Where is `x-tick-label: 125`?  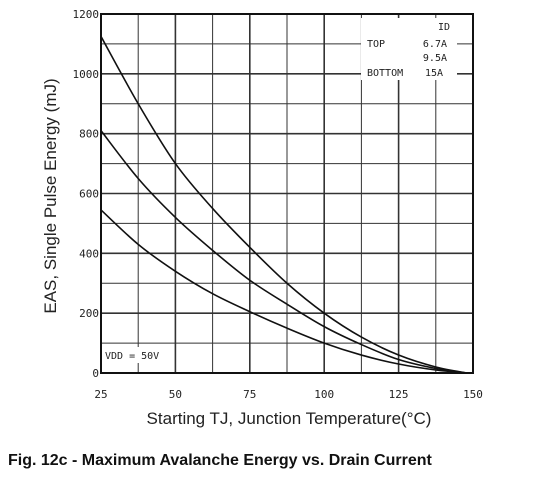 x-tick-label: 125 is located at coordinates (399, 394).